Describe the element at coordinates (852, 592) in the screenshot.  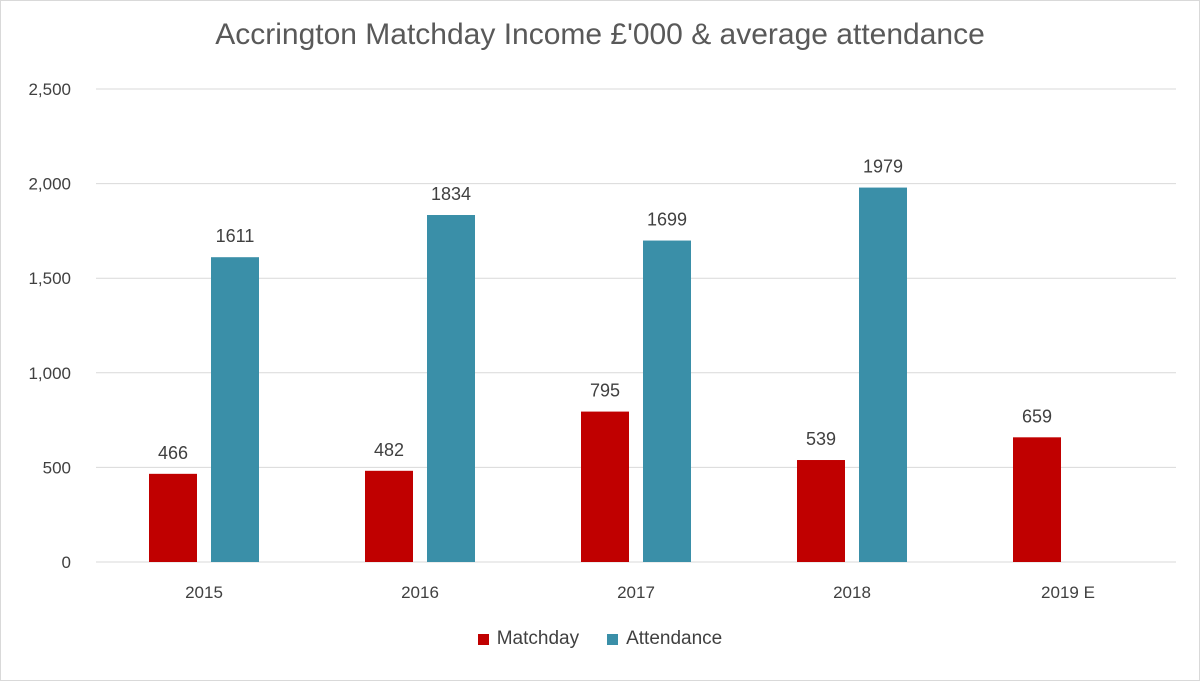
I see `x-tick-label: 2018` at that location.